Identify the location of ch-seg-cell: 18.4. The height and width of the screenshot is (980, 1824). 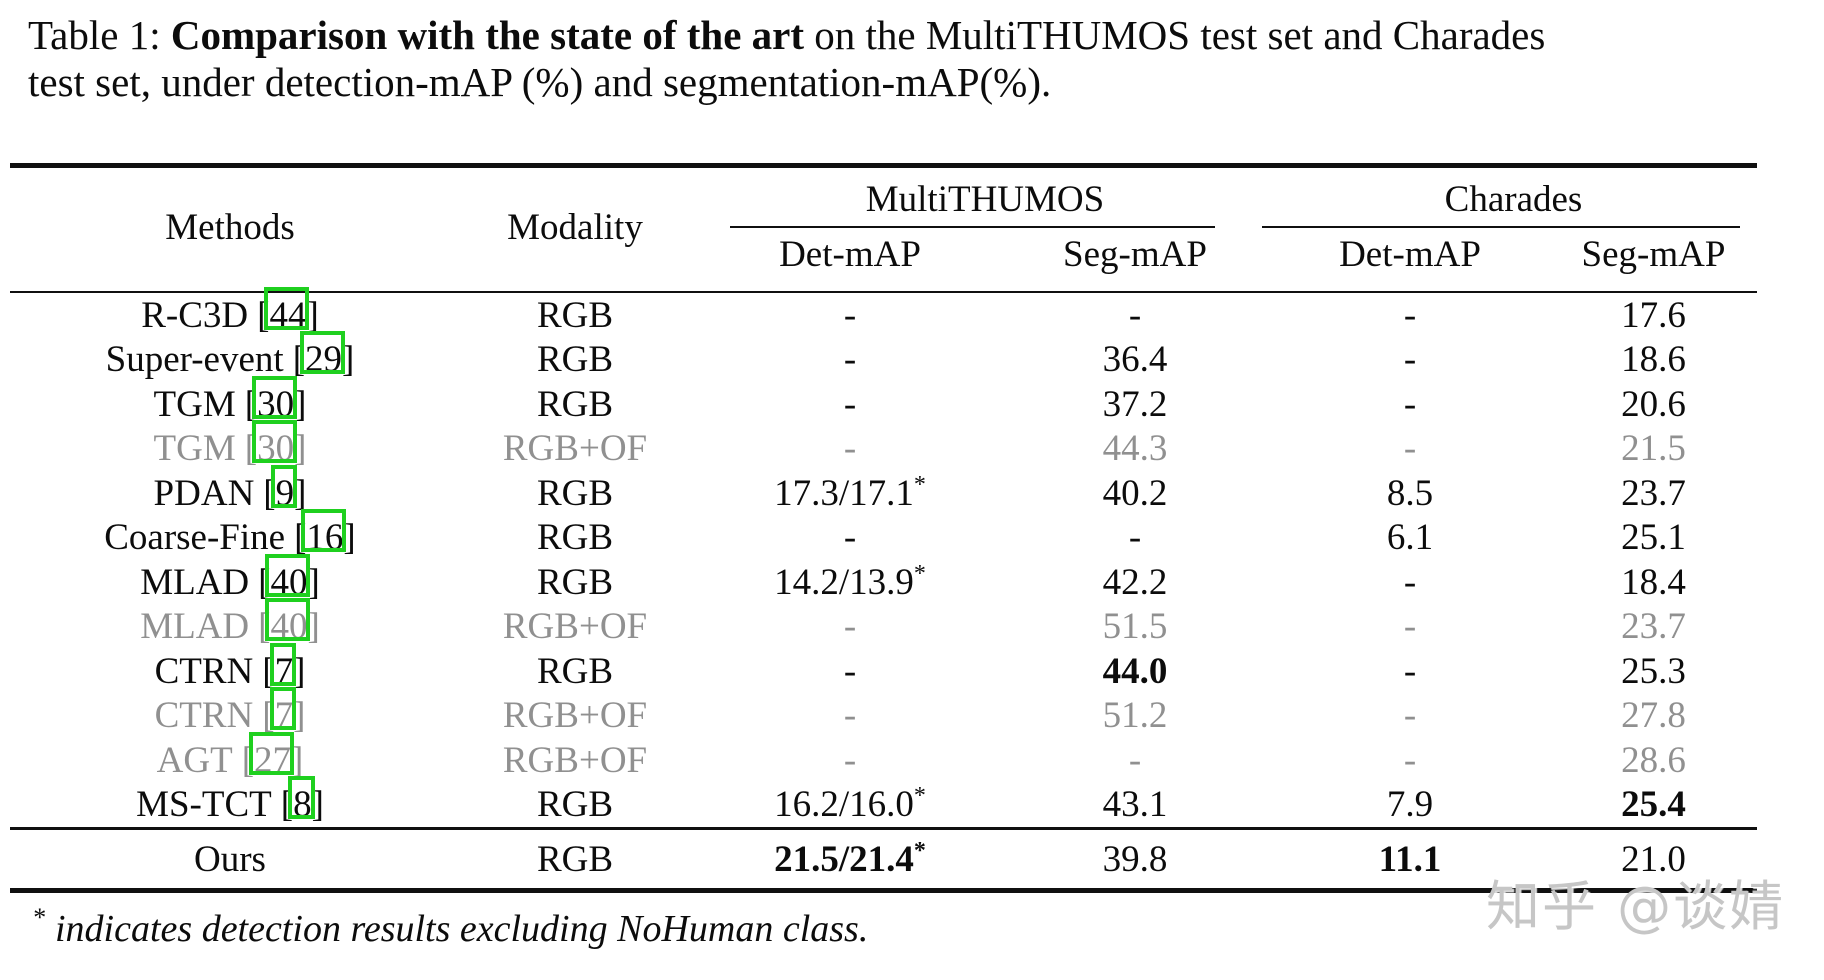
(1653, 582).